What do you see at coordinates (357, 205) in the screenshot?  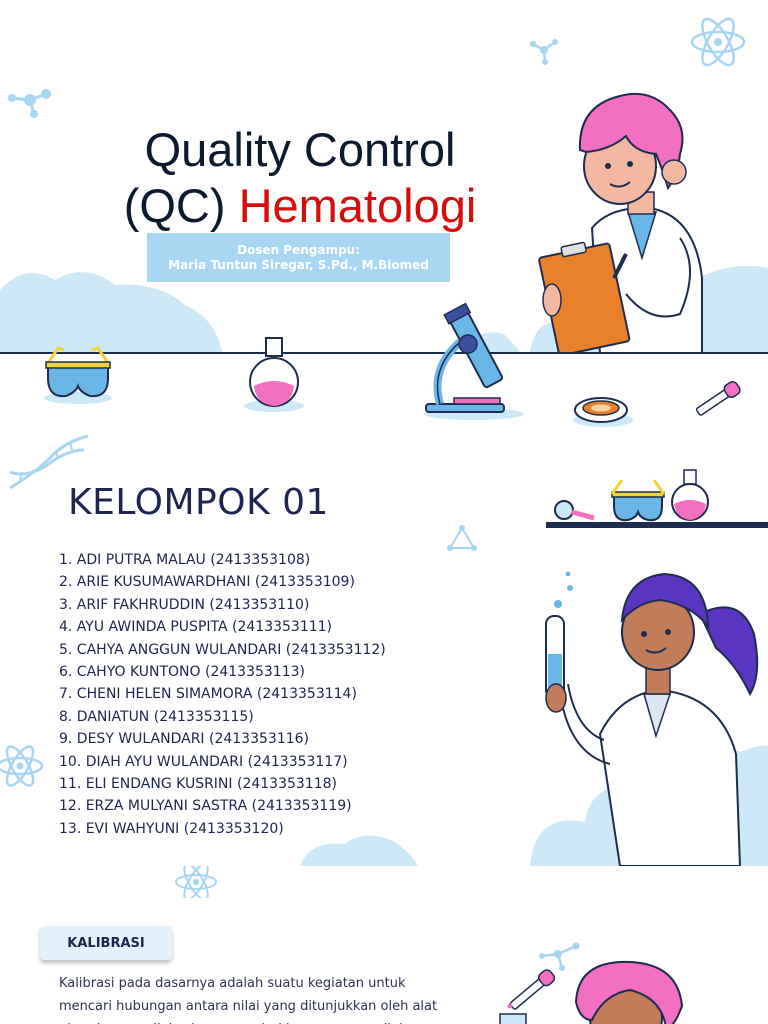 I see `title-highlight: Hematologi` at bounding box center [357, 205].